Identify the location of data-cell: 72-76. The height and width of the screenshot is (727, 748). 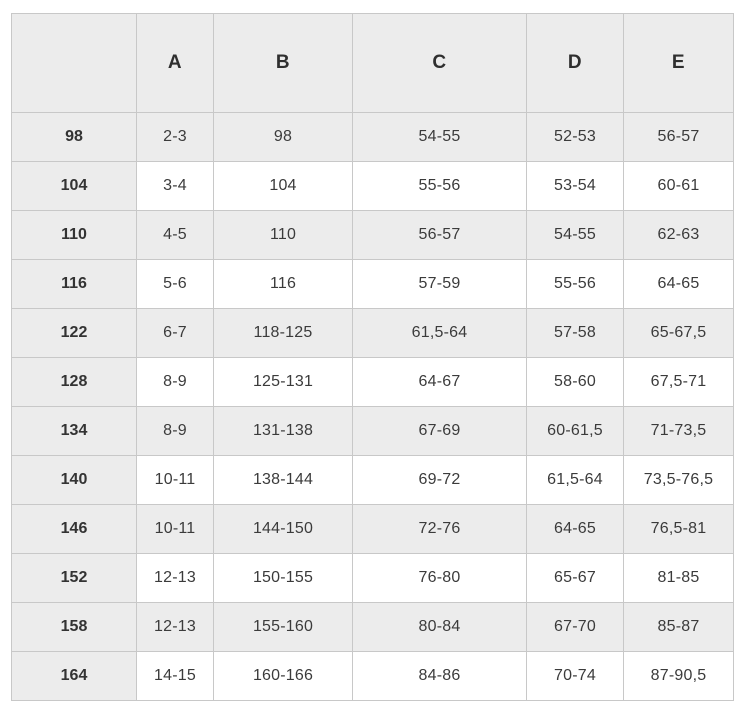
(439, 529).